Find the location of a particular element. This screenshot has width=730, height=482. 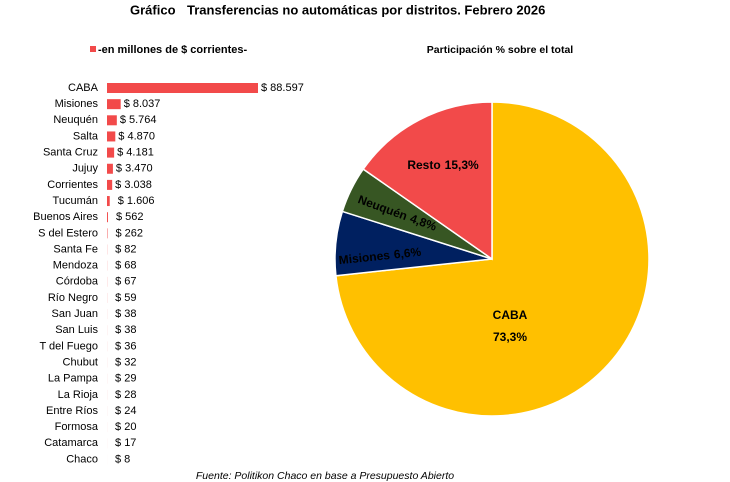

y-tick-label: Santa Cruz is located at coordinates (70, 153).